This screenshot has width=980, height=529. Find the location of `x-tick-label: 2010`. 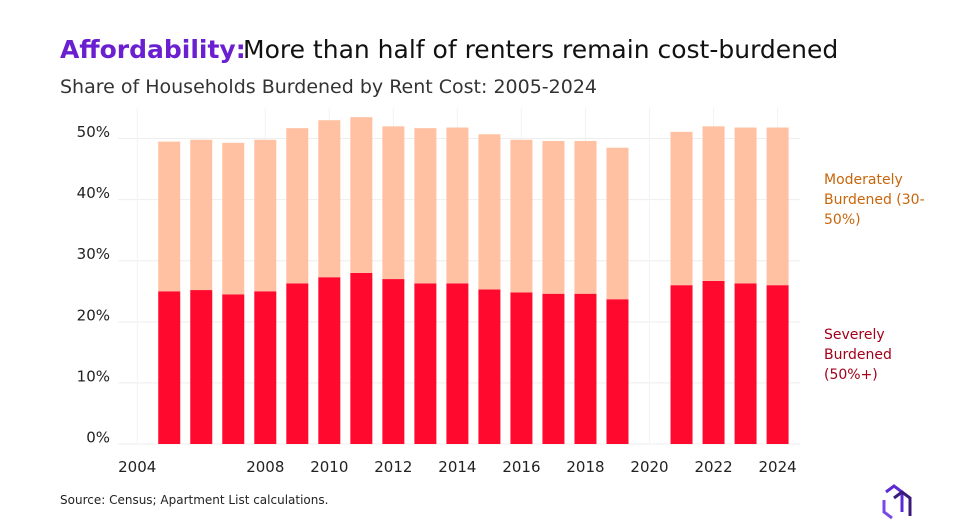

x-tick-label: 2010 is located at coordinates (329, 467).